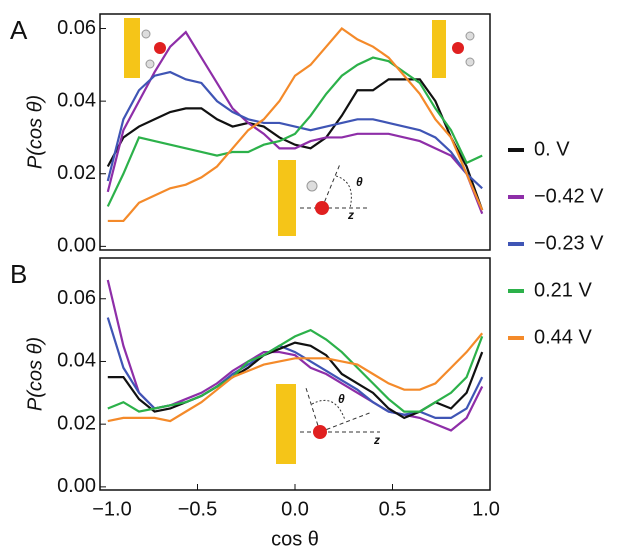 This screenshot has height=554, width=636. What do you see at coordinates (563, 290) in the screenshot?
I see `legend-label: 0.21 V` at bounding box center [563, 290].